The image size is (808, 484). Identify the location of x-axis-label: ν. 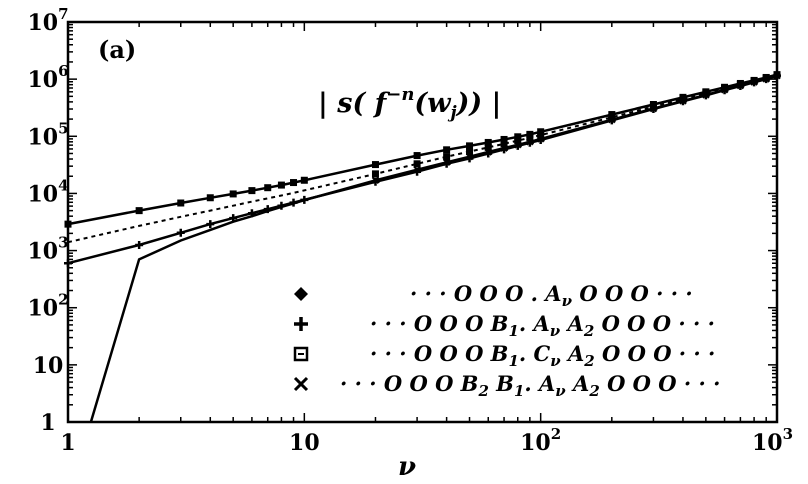
(407, 467).